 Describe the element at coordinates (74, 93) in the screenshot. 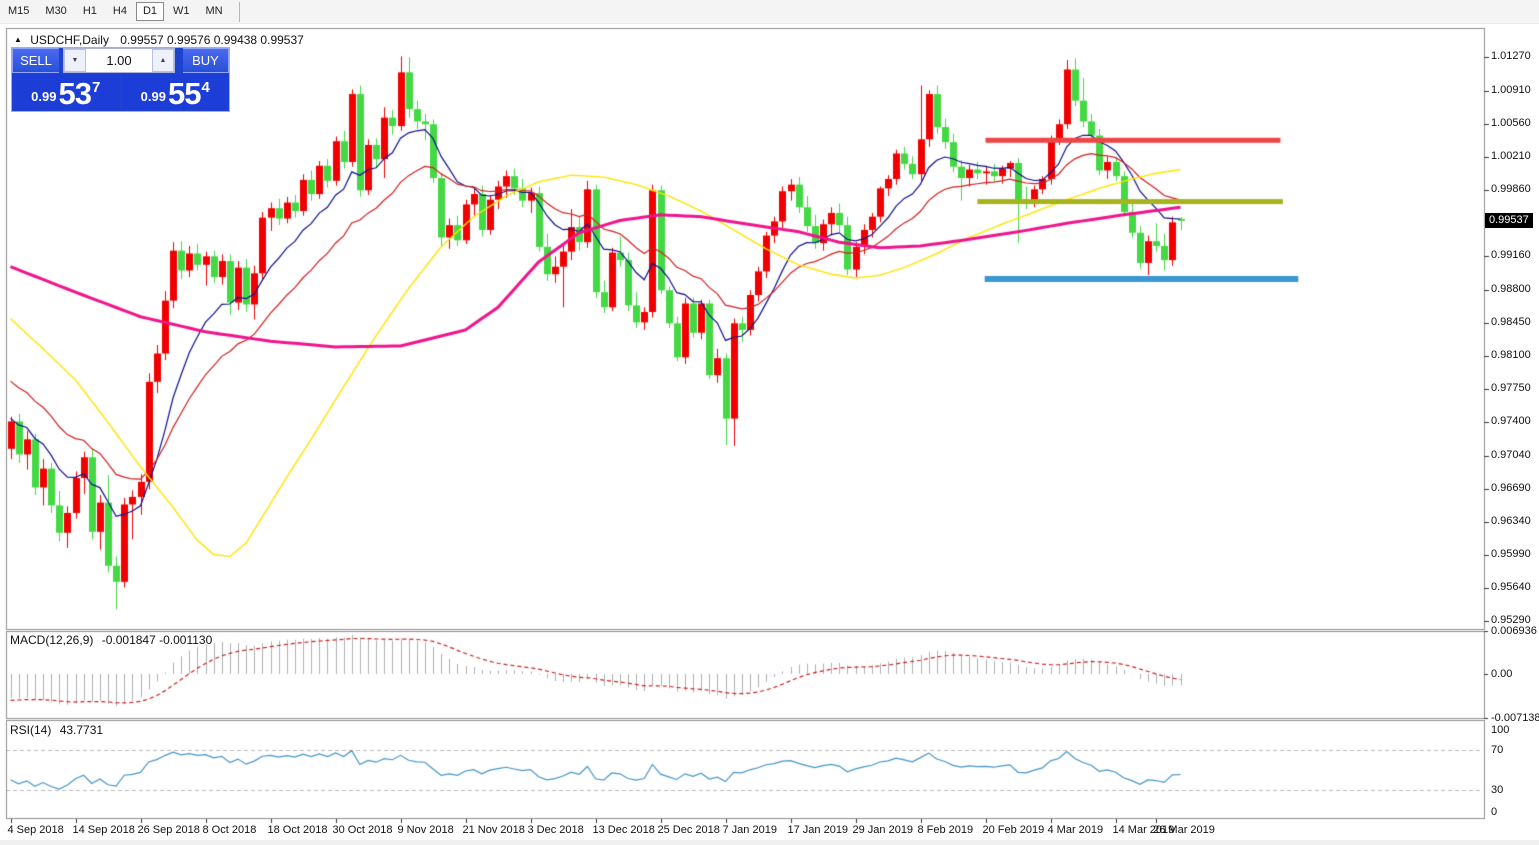

I see `sell-price-big: 53` at that location.